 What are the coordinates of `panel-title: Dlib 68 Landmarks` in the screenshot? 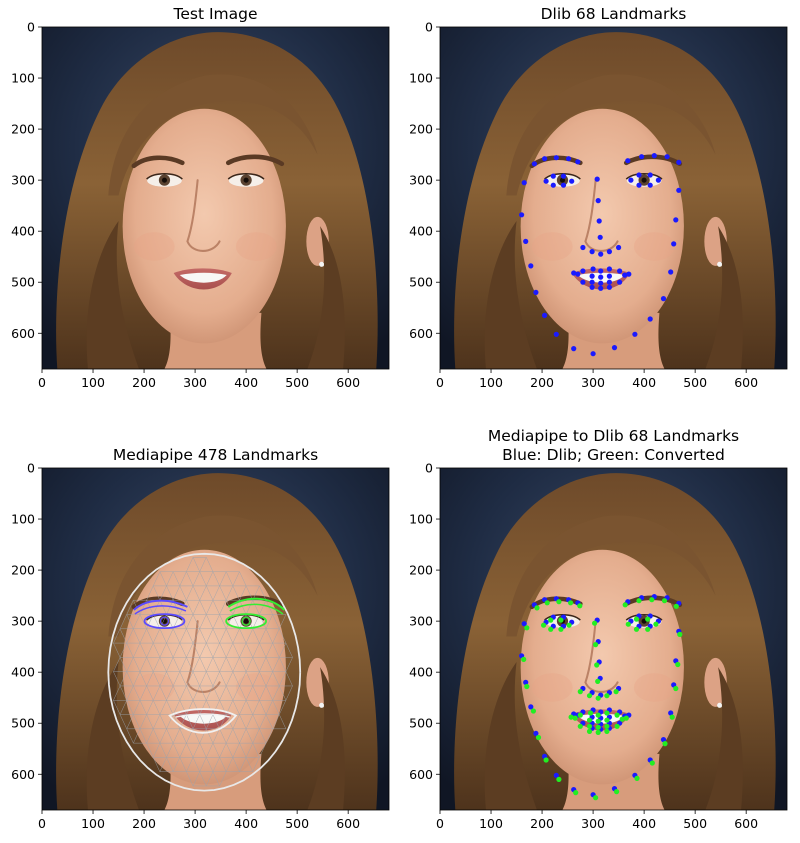 It's located at (614, 14).